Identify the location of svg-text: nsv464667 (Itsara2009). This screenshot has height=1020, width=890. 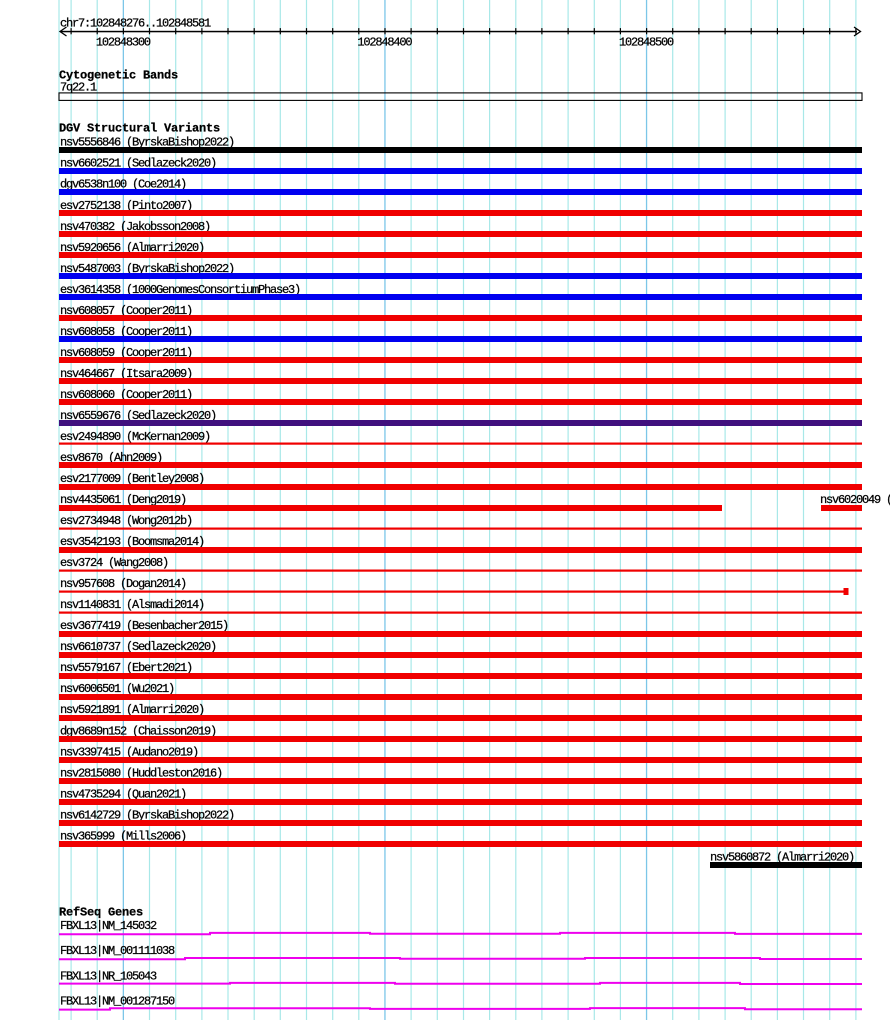
(126, 374).